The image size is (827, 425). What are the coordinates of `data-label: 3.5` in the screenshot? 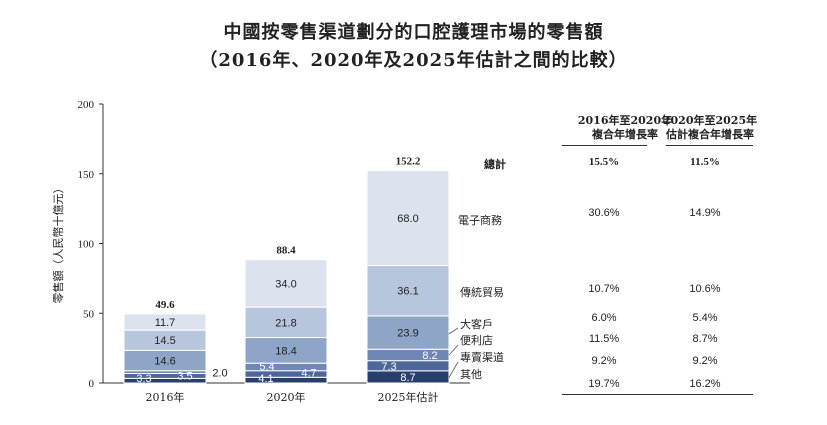 It's located at (184, 377).